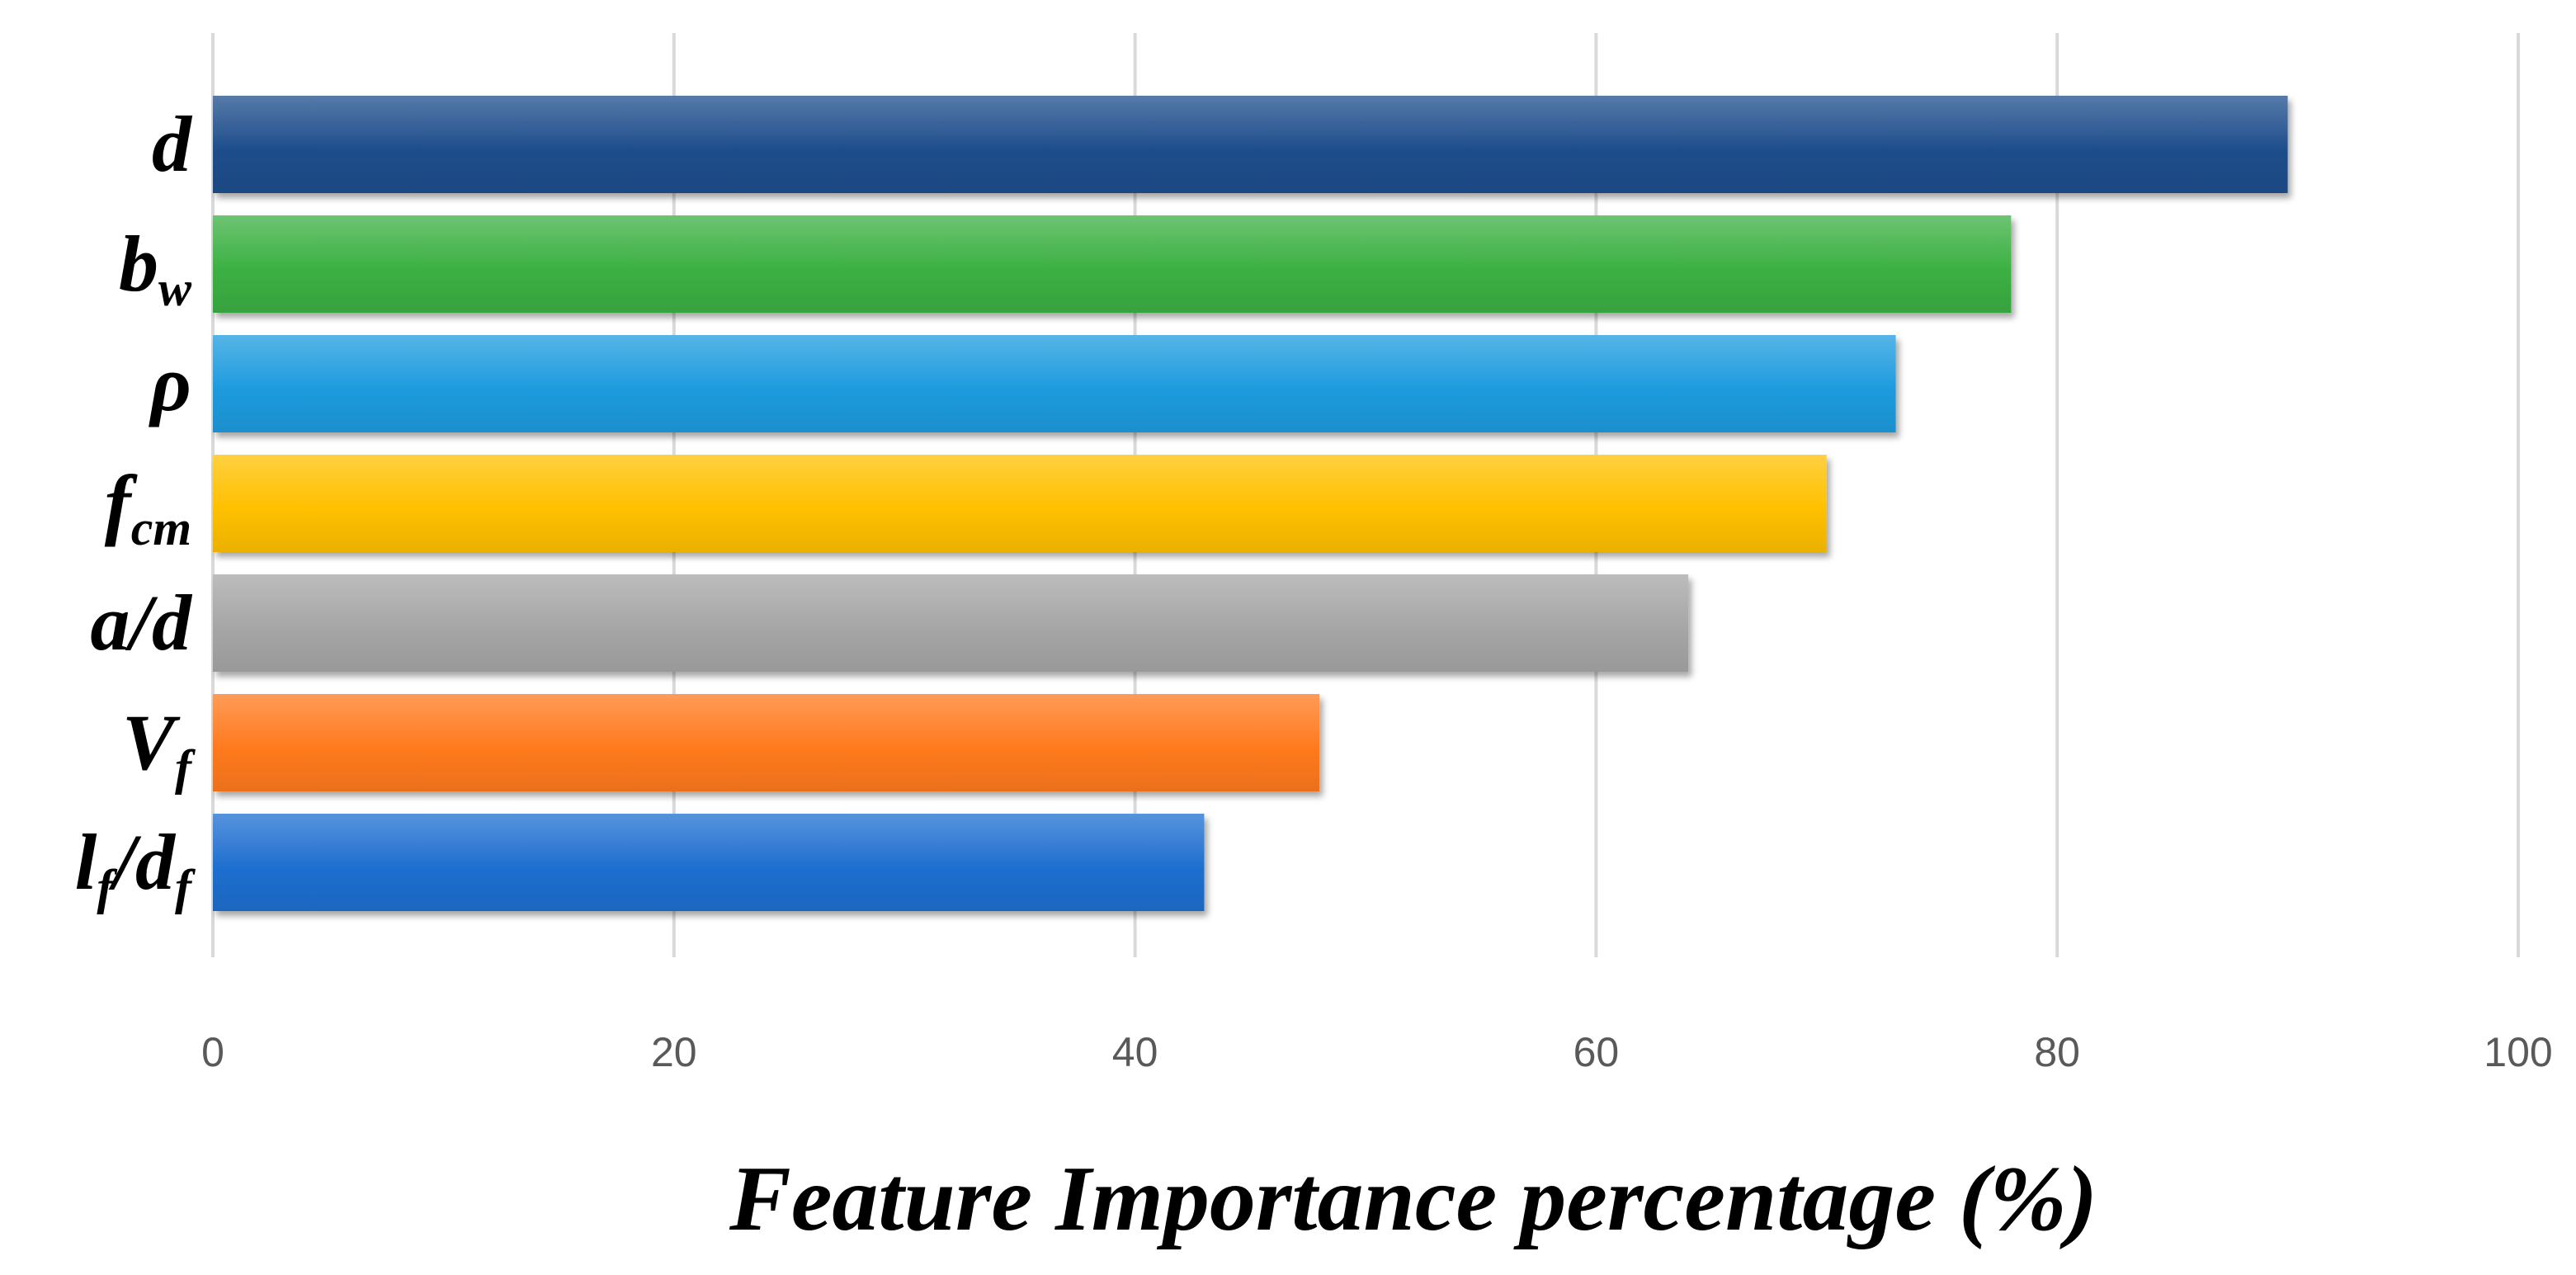  I want to click on category-label: bw, so click(155, 268).